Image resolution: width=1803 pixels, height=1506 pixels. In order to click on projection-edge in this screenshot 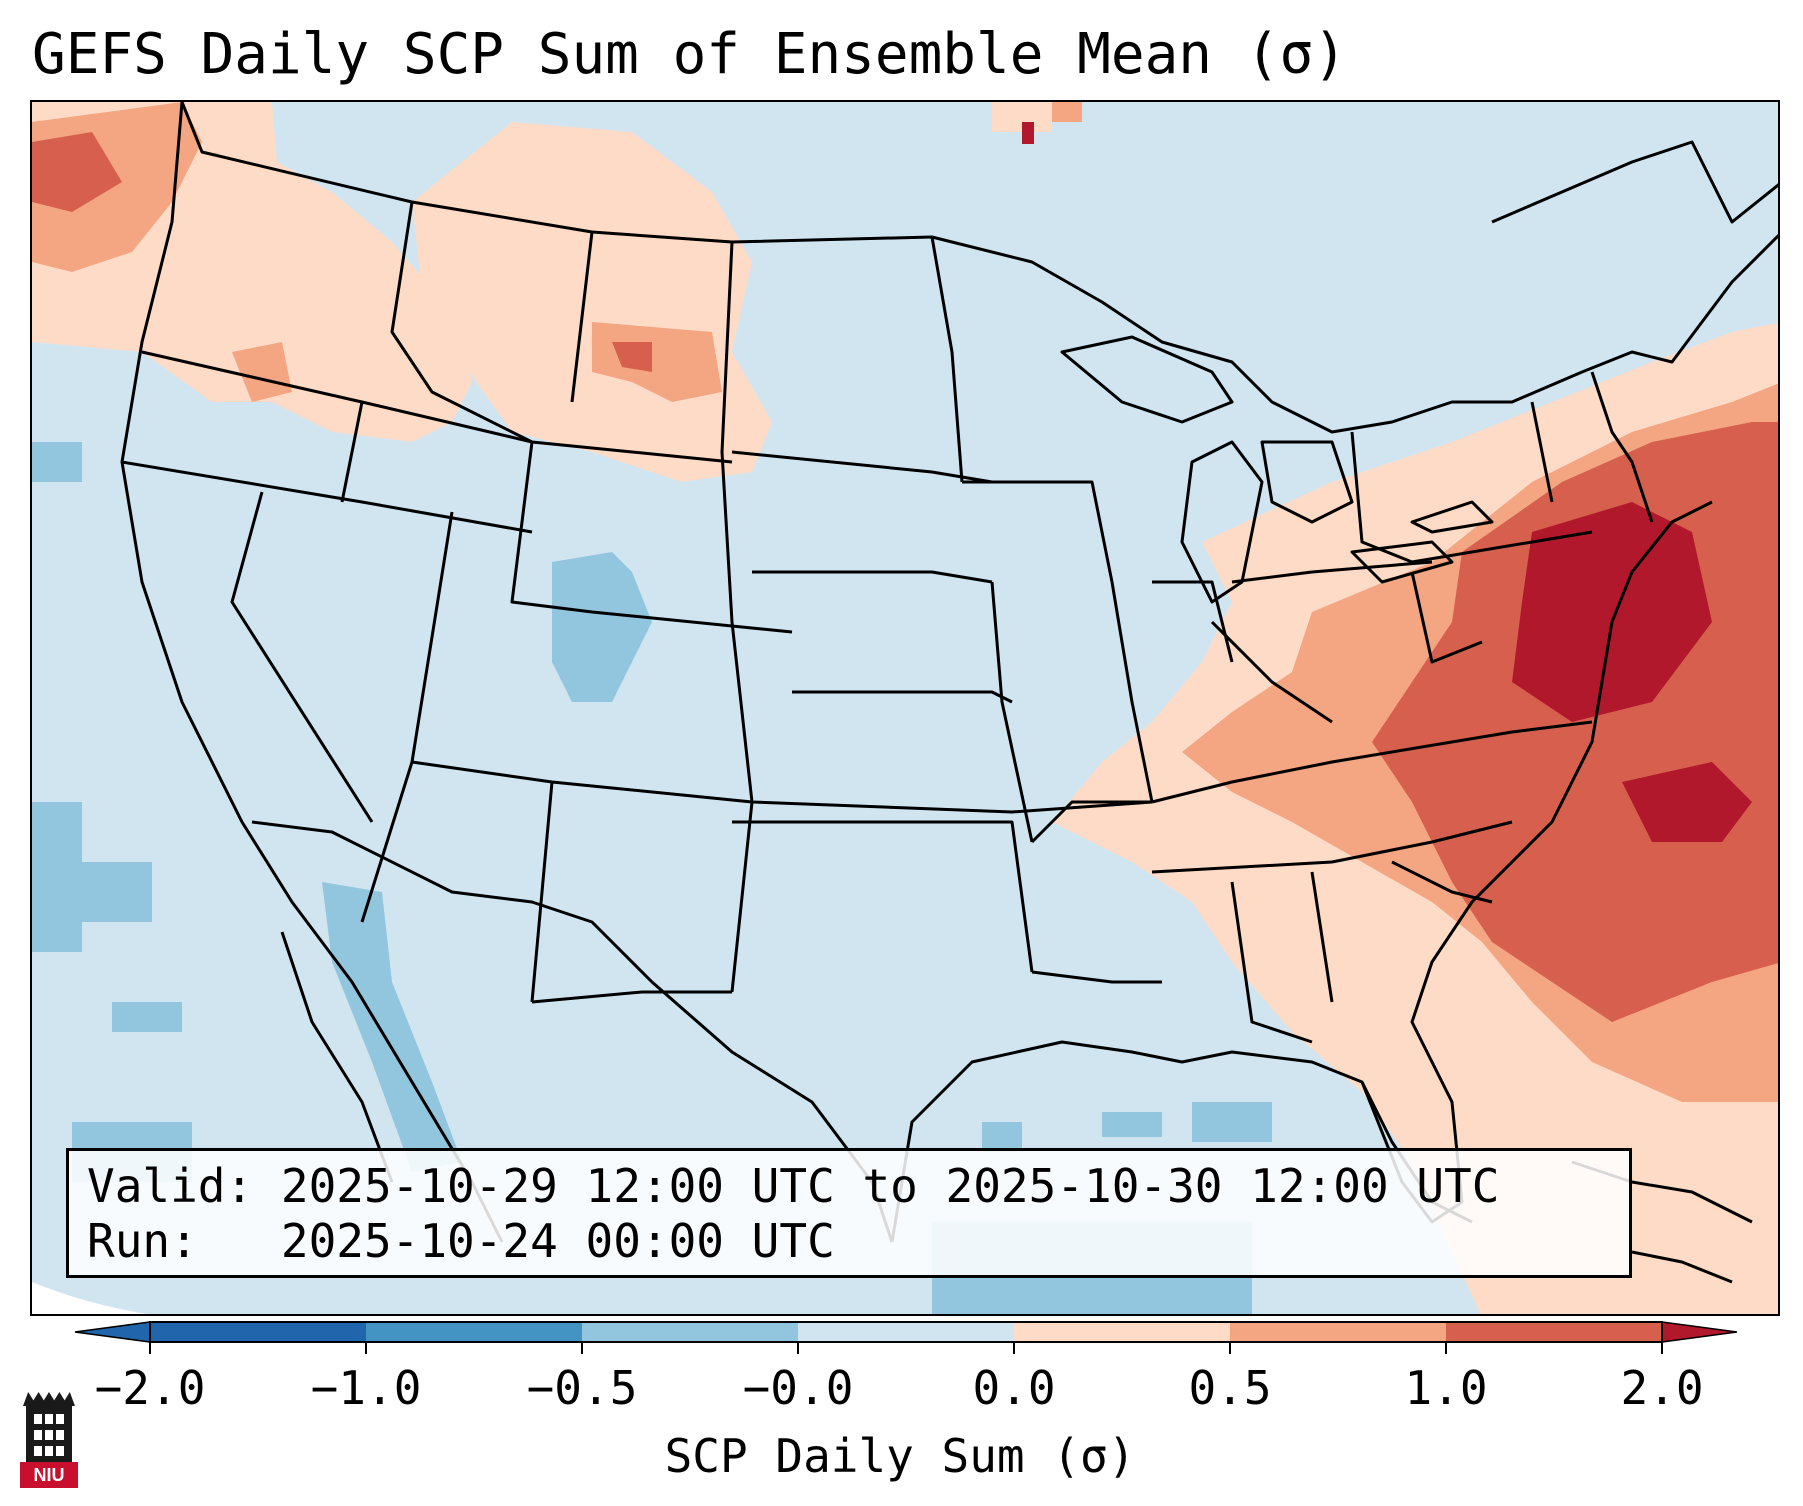, I will do `click(89, 1298)`.